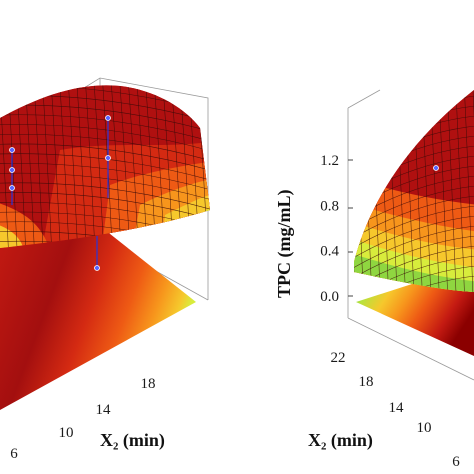  I want to click on z-tick-label: 1.2, so click(329, 161).